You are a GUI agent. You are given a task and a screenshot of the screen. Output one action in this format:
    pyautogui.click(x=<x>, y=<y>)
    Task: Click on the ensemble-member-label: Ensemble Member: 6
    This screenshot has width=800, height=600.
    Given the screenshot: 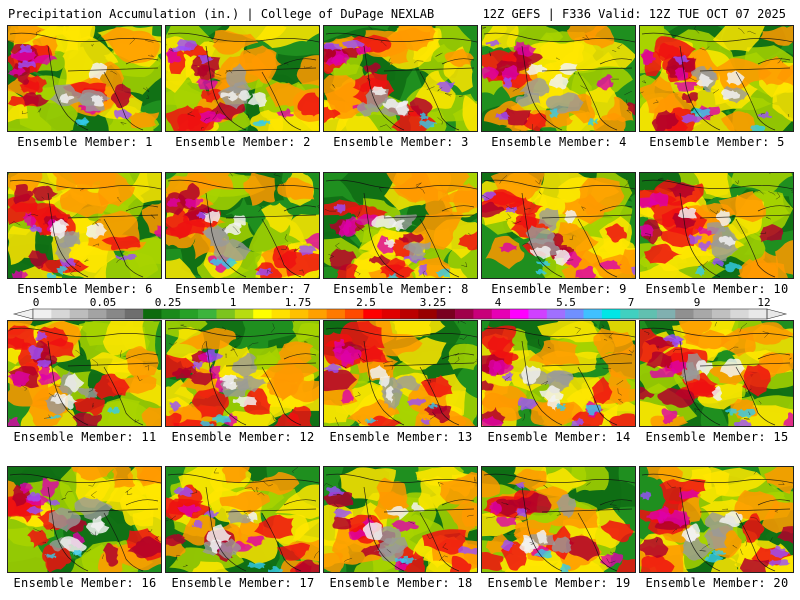 What is the action you would take?
    pyautogui.click(x=85, y=289)
    